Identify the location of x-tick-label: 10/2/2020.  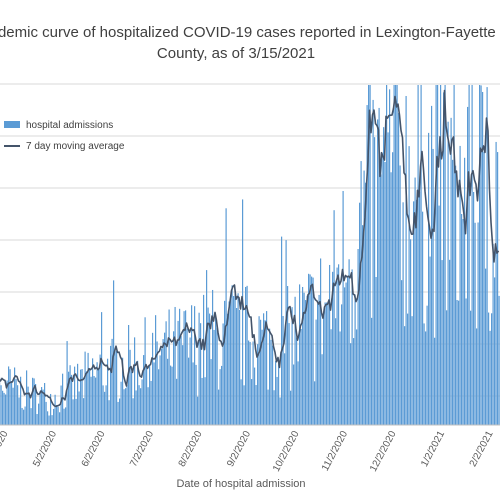
(286, 451).